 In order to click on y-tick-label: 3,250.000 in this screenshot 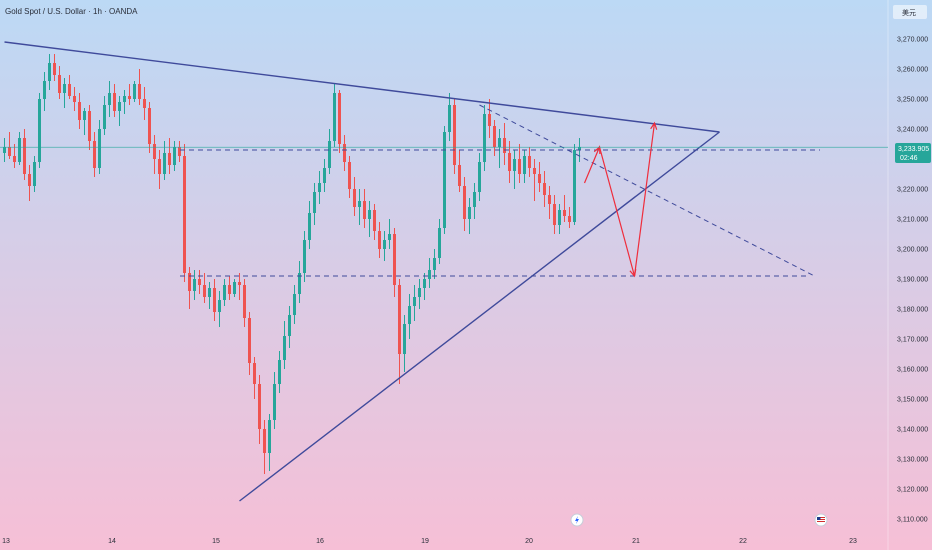, I will do `click(912, 100)`.